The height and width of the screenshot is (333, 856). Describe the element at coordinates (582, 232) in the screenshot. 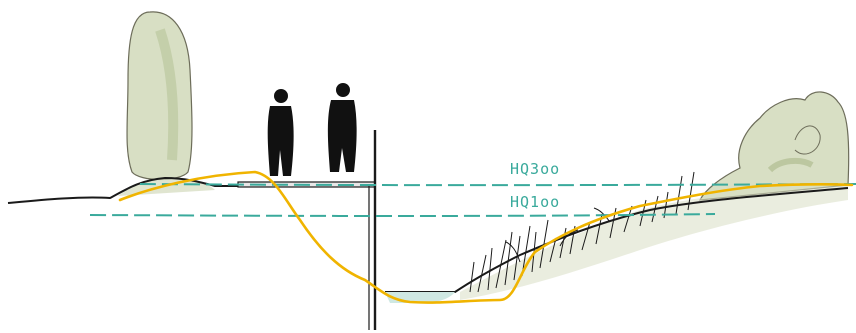

I see `reed-icon` at that location.